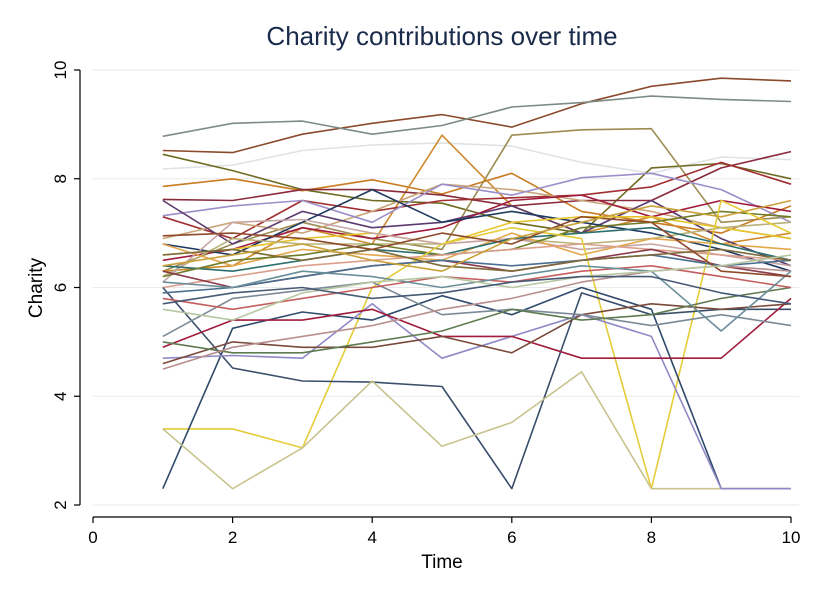  Describe the element at coordinates (442, 562) in the screenshot. I see `x-axis-label: Time` at that location.